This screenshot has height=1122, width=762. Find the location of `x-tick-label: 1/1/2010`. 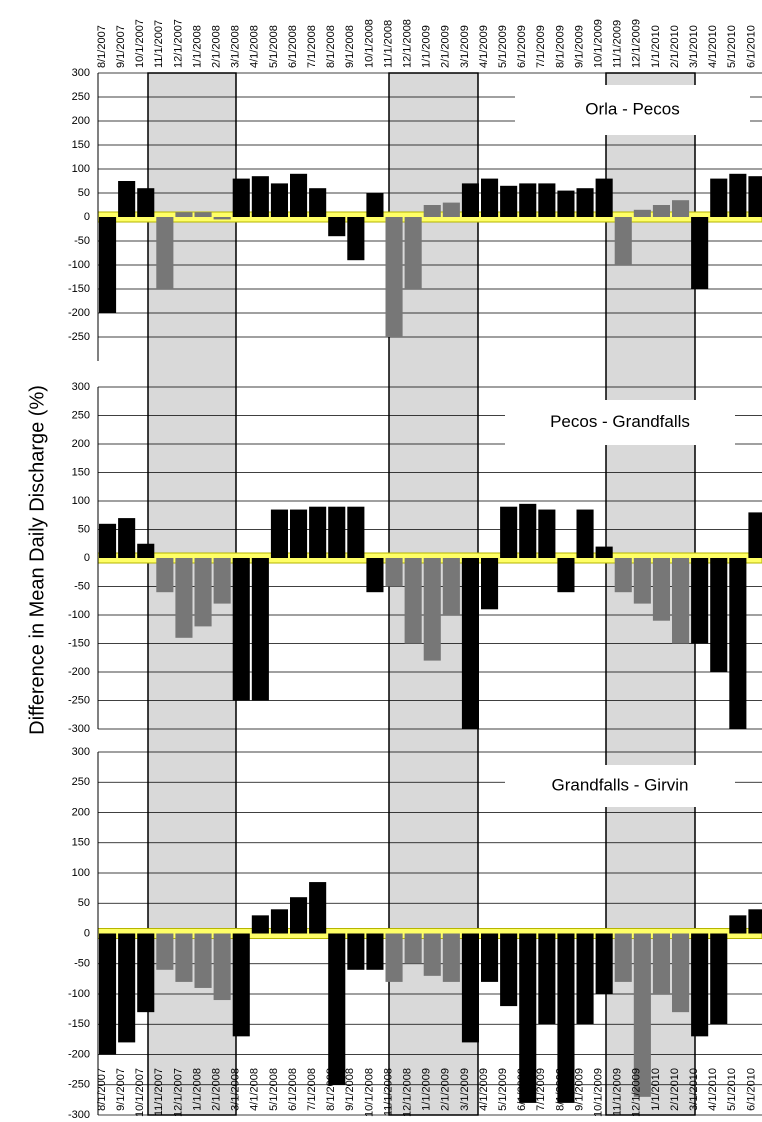

x-tick-label: 1/1/2010 is located at coordinates (656, 1089).